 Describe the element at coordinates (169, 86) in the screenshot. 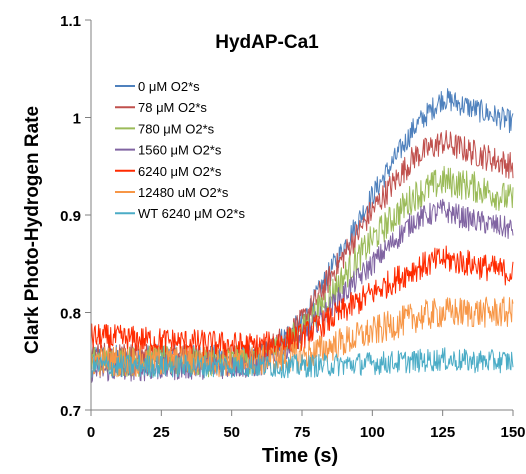

I see `legend-label: 0 μM O2*s` at that location.